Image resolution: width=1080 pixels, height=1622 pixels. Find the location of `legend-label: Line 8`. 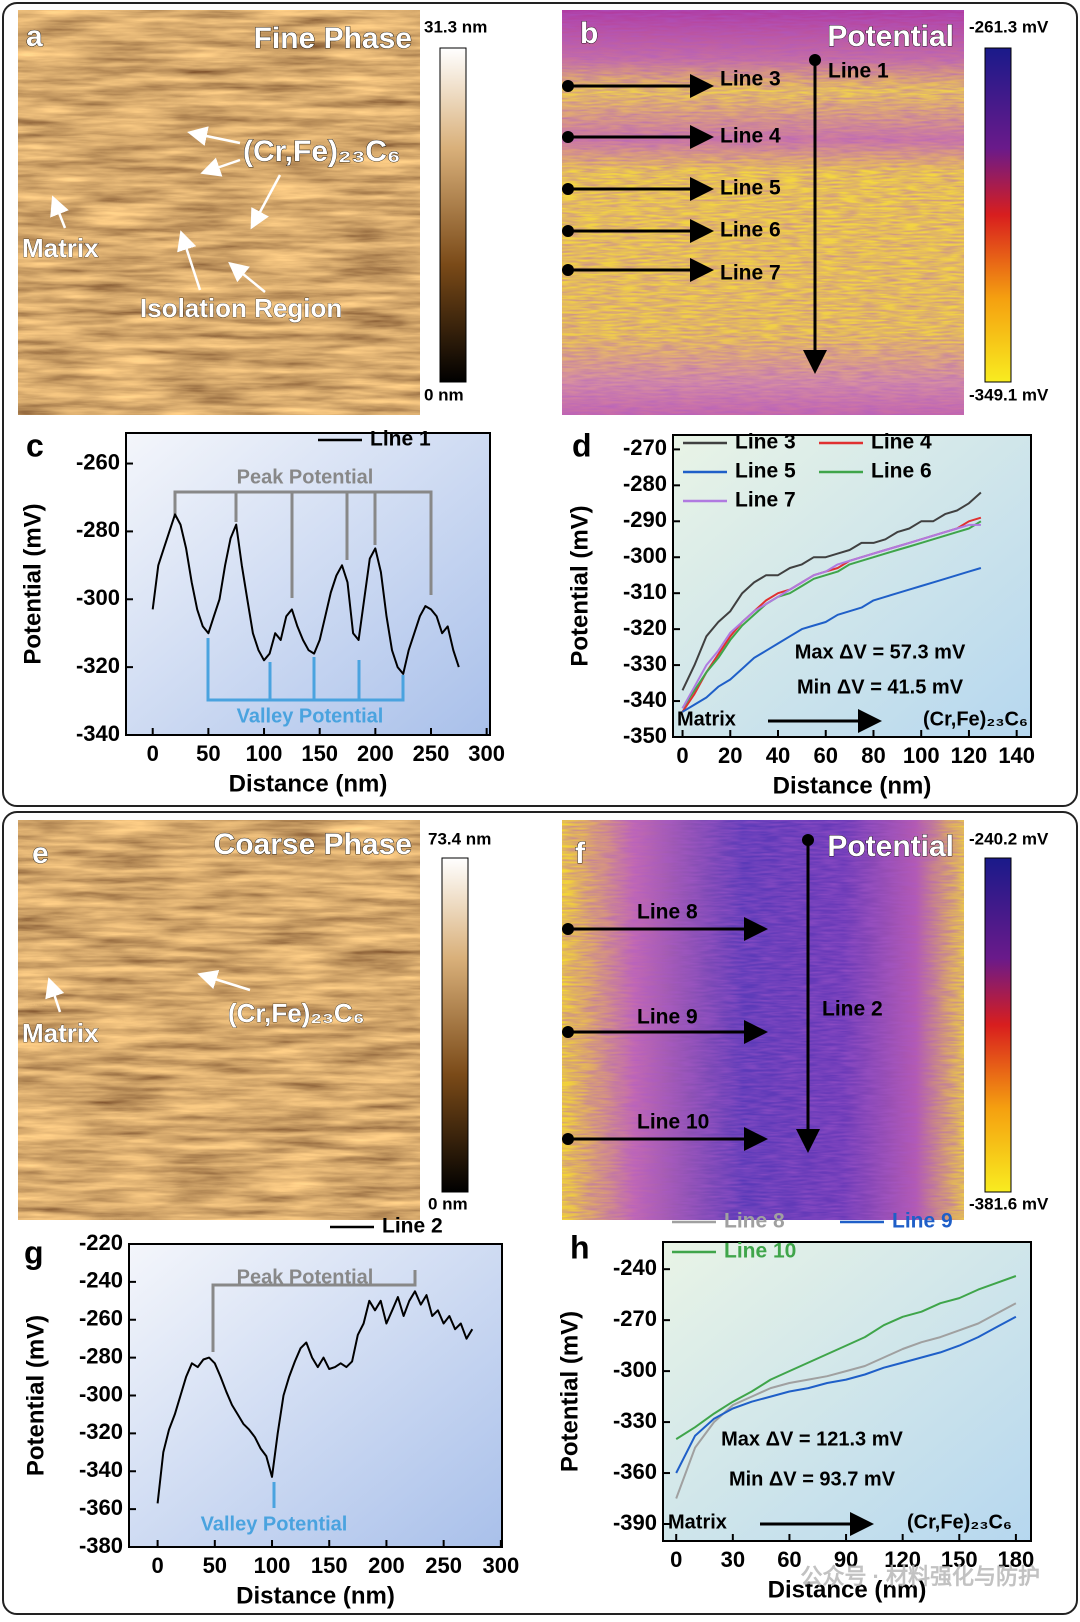

legend-label: Line 8 is located at coordinates (754, 1221).